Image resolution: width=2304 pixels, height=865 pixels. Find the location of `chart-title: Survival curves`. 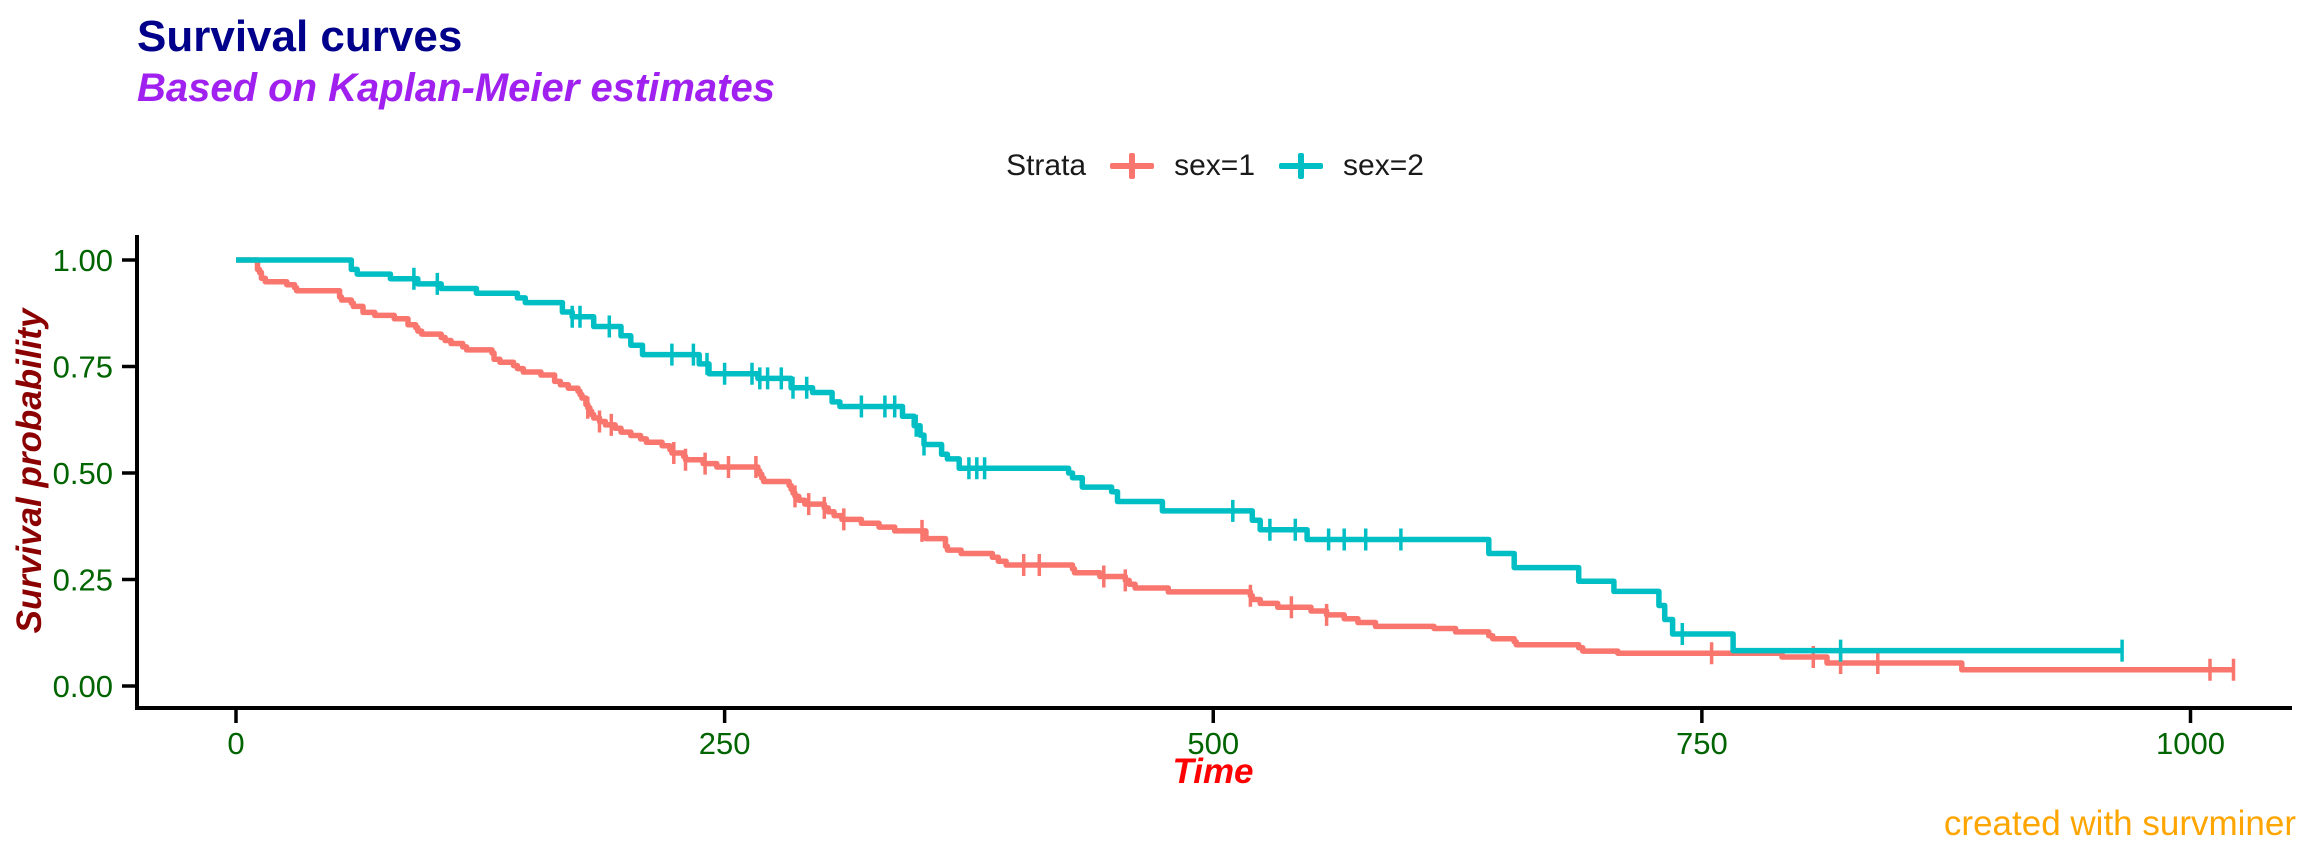

chart-title: Survival curves is located at coordinates (300, 36).